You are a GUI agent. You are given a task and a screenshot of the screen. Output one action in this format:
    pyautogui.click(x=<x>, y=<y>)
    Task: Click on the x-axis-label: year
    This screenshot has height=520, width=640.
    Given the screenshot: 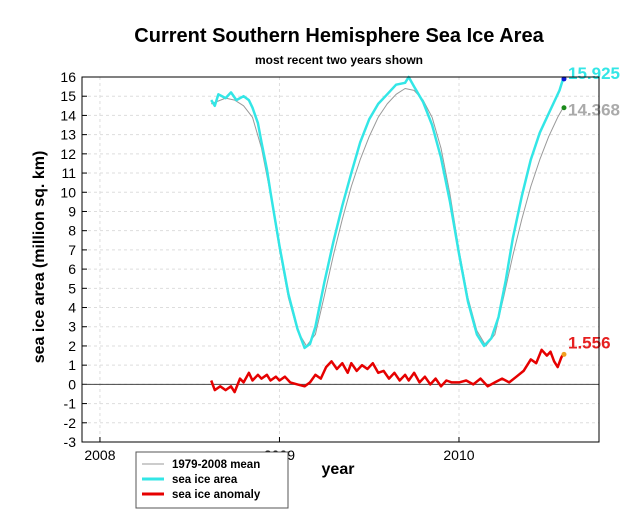 What is the action you would take?
    pyautogui.click(x=338, y=469)
    